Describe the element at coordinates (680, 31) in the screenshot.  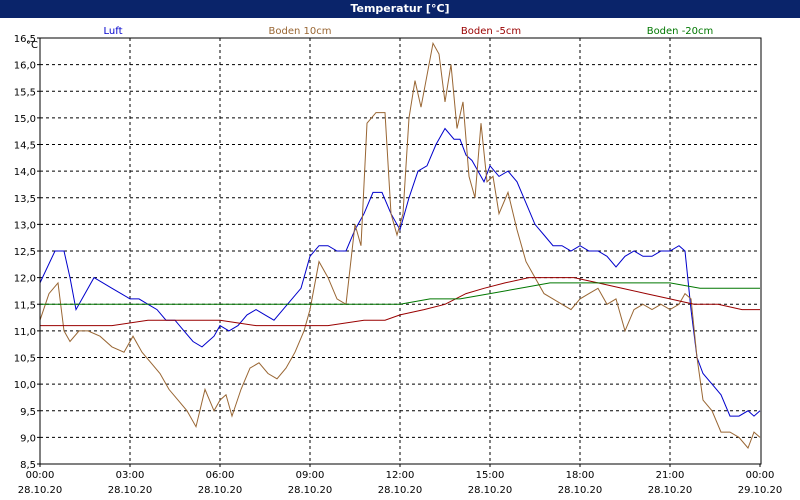
I see `legend-boden-20cm: Boden -20cm` at that location.